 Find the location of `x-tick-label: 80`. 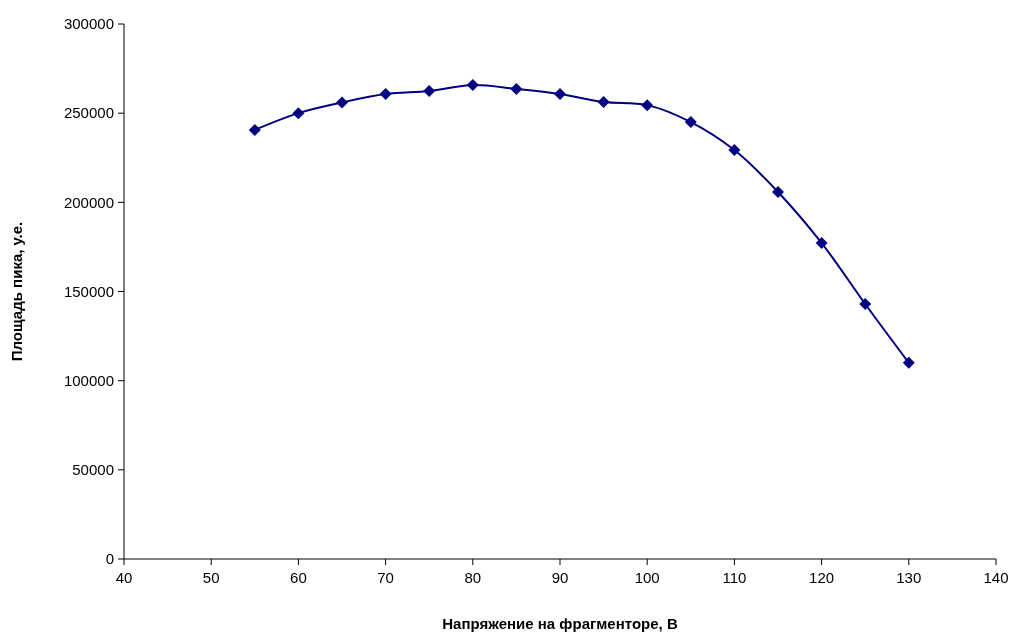

x-tick-label: 80 is located at coordinates (473, 577).